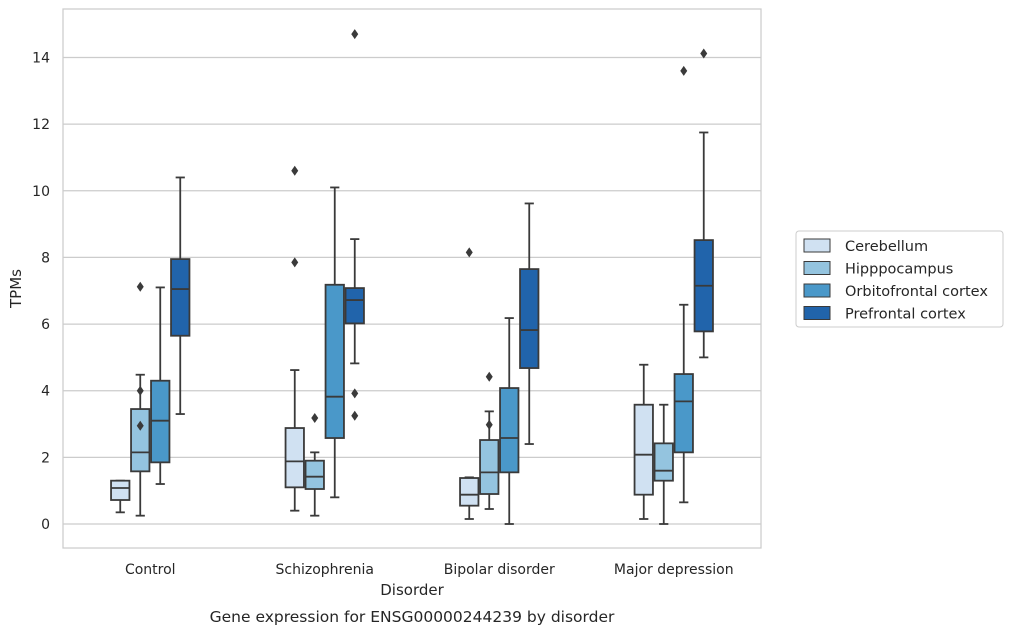  What do you see at coordinates (674, 570) in the screenshot?
I see `x-tick-label: Major depression` at bounding box center [674, 570].